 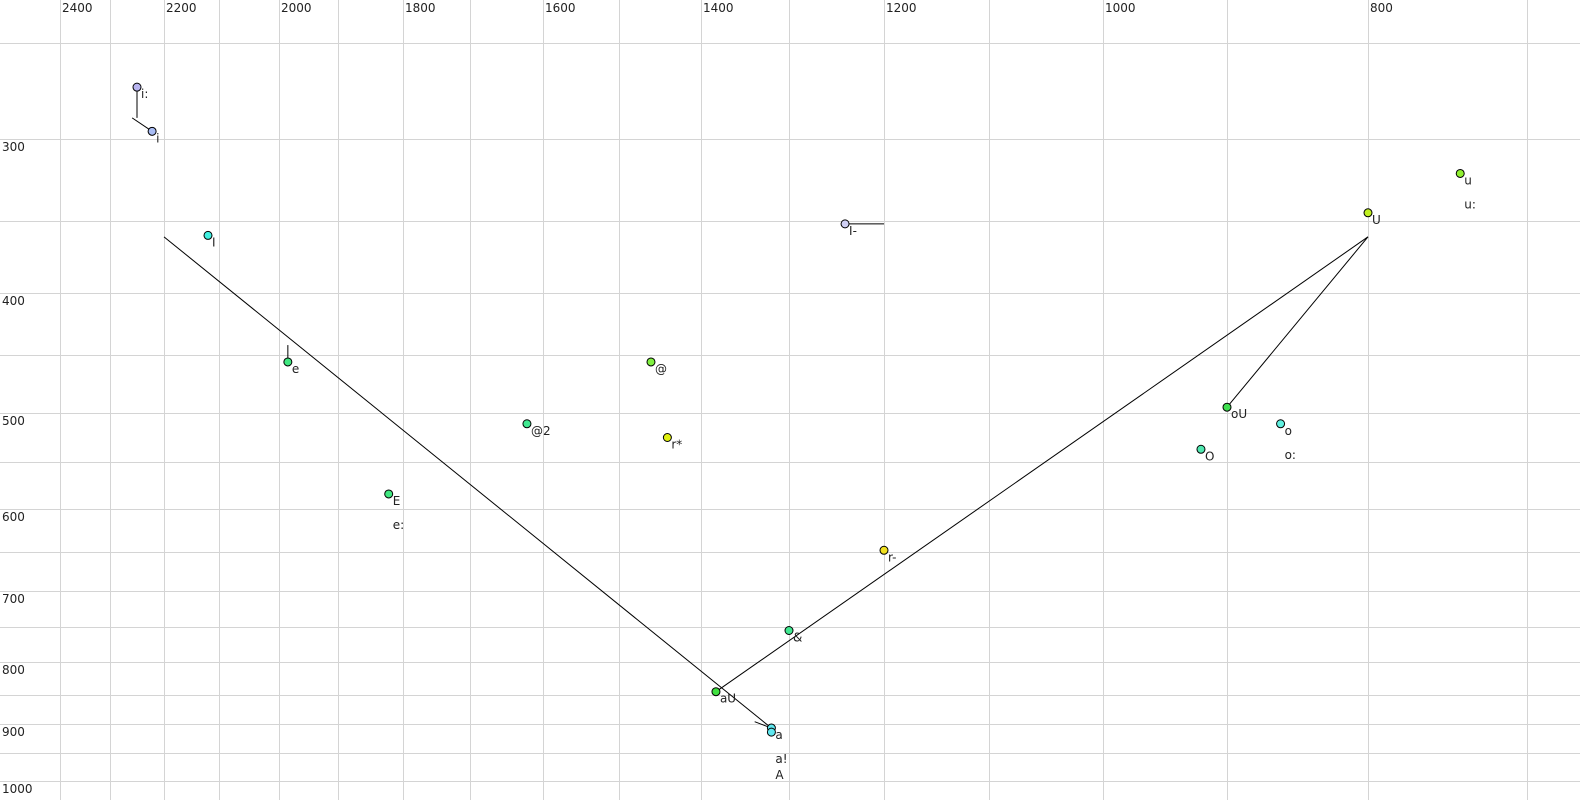 I want to click on point-label: o:, so click(x=1290, y=455).